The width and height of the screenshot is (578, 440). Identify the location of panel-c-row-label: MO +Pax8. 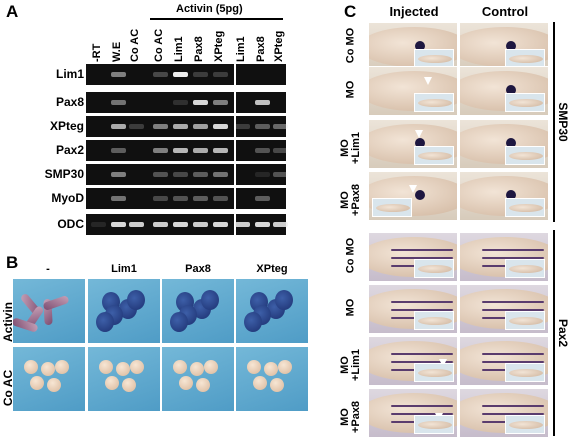
(350, 417).